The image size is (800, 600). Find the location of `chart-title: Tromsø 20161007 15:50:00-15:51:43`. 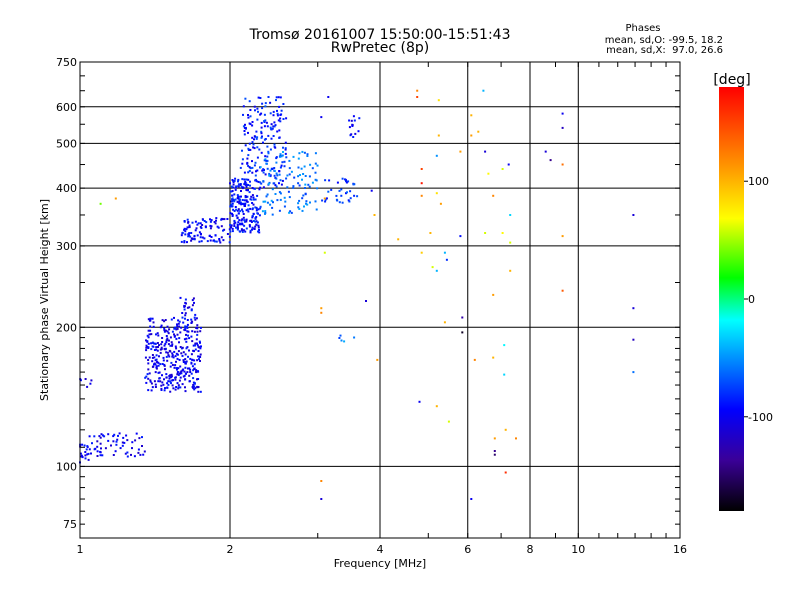

chart-title: Tromsø 20161007 15:50:00-15:51:43 is located at coordinates (380, 35).